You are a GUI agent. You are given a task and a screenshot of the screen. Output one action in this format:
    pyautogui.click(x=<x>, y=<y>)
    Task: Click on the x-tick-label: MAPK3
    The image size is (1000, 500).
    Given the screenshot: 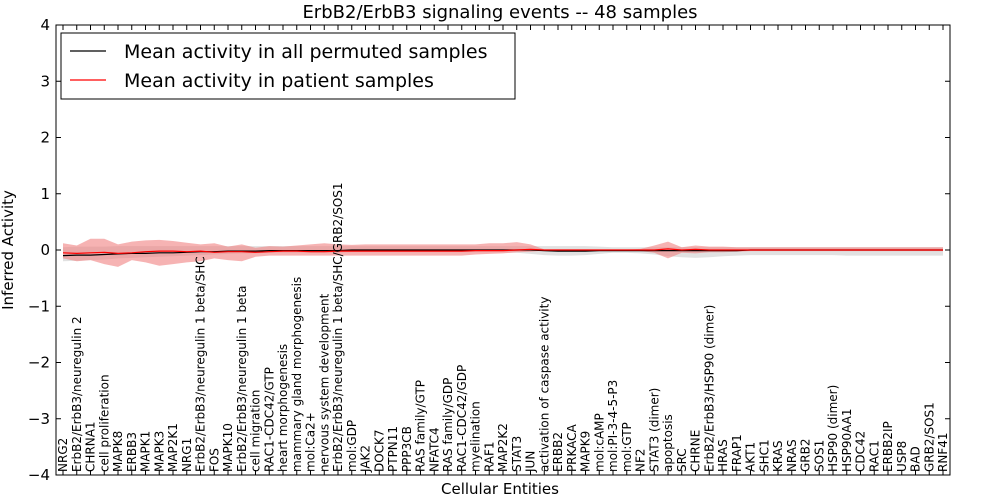 What is the action you would take?
    pyautogui.click(x=159, y=451)
    